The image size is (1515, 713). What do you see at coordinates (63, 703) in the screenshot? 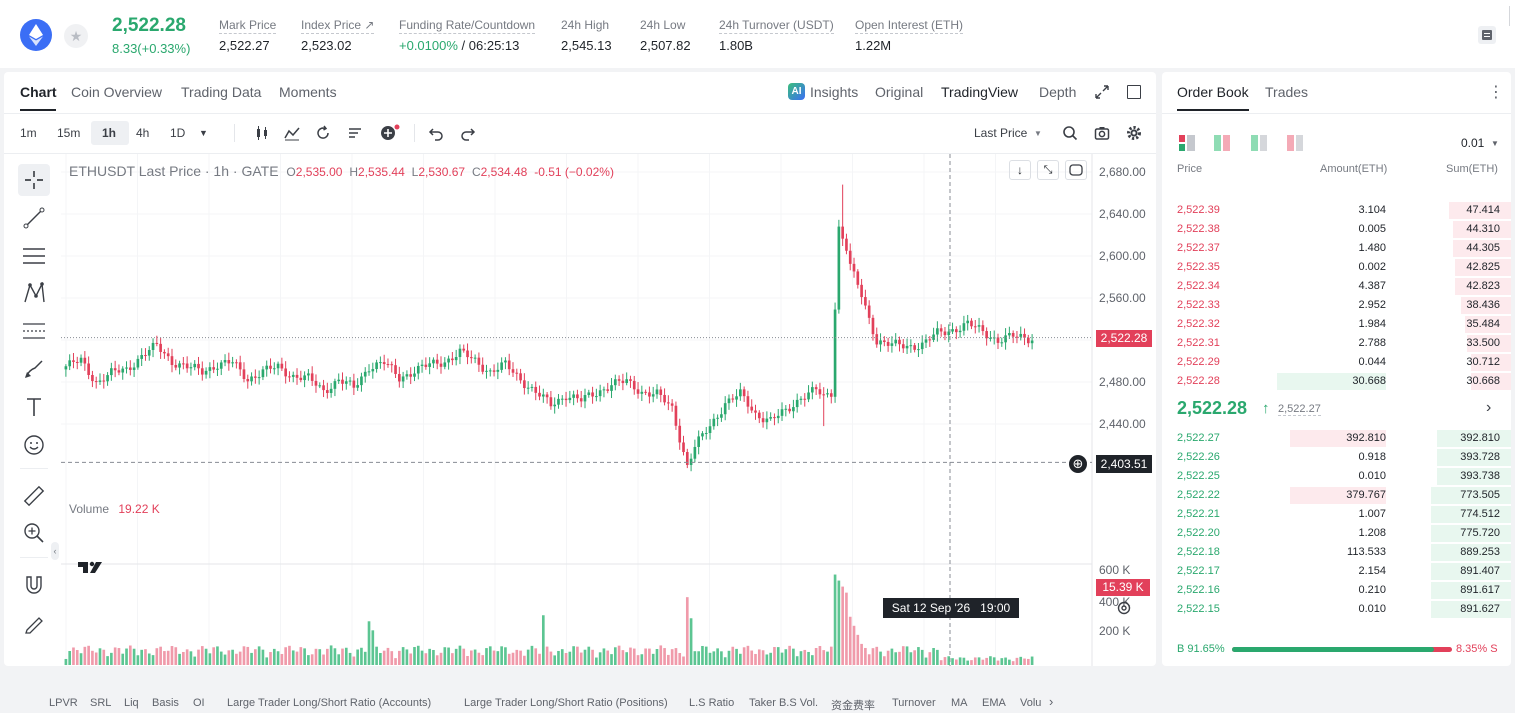
I see `indicator-lpvr: LPVR` at bounding box center [63, 703].